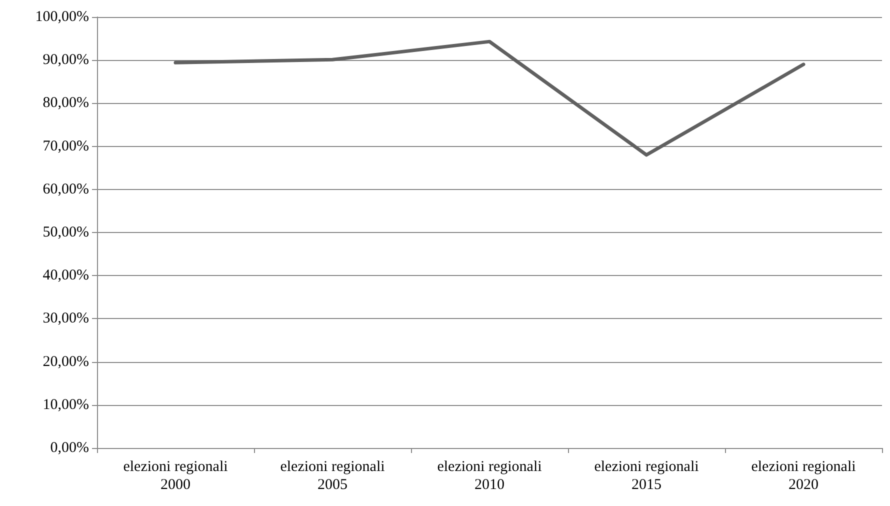  I want to click on y-tick-label: 40,00%, so click(65, 276).